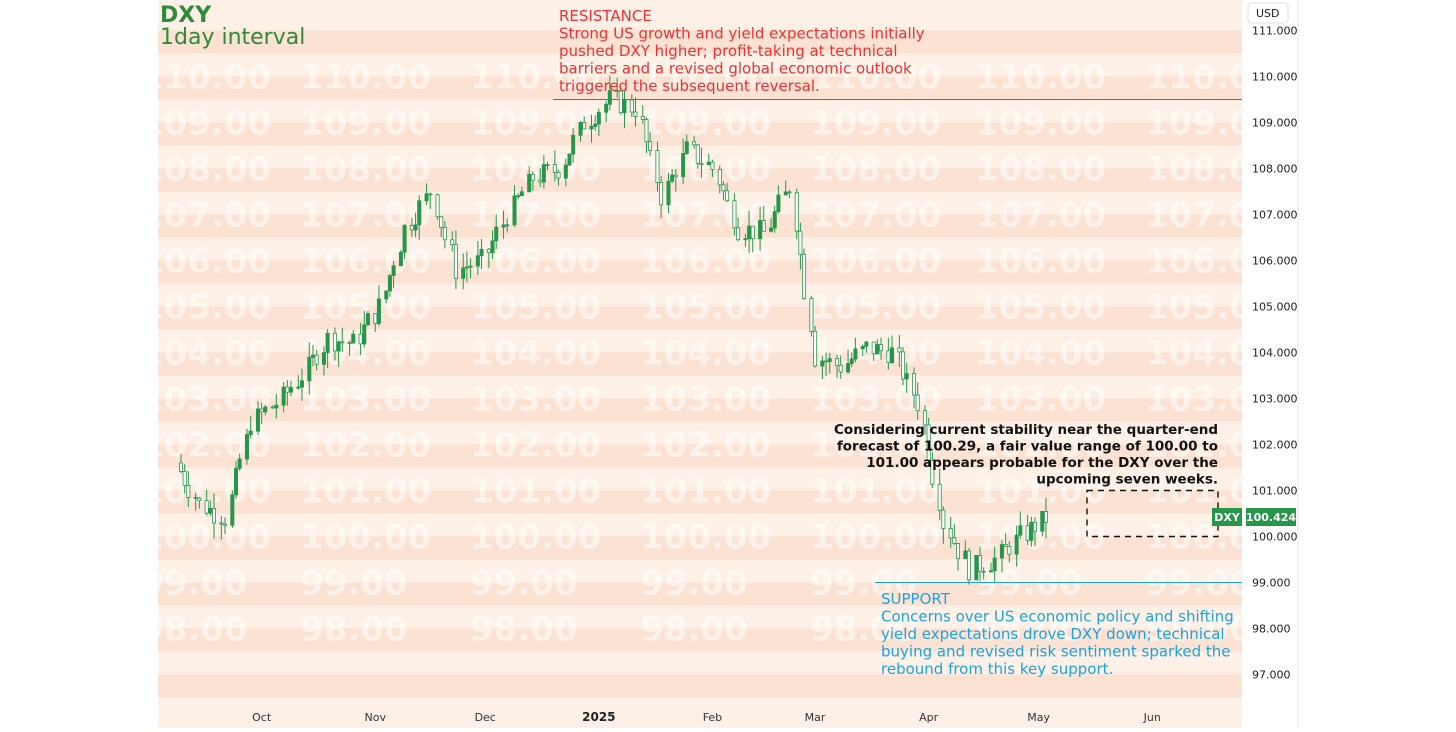  I want to click on time-axis: Oct Nov Dec 2025 Feb Mar Apr May Jun, so click(706, 717).